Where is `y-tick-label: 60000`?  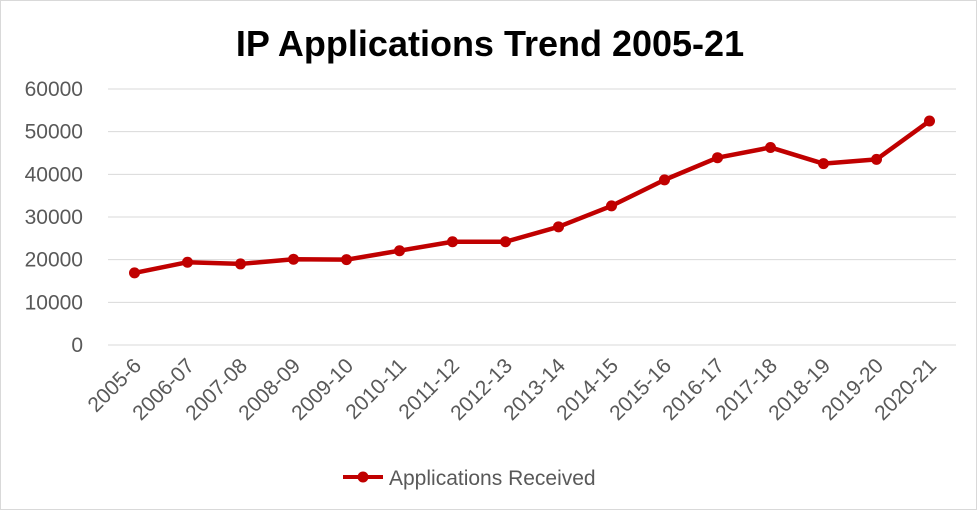 y-tick-label: 60000 is located at coordinates (54, 89).